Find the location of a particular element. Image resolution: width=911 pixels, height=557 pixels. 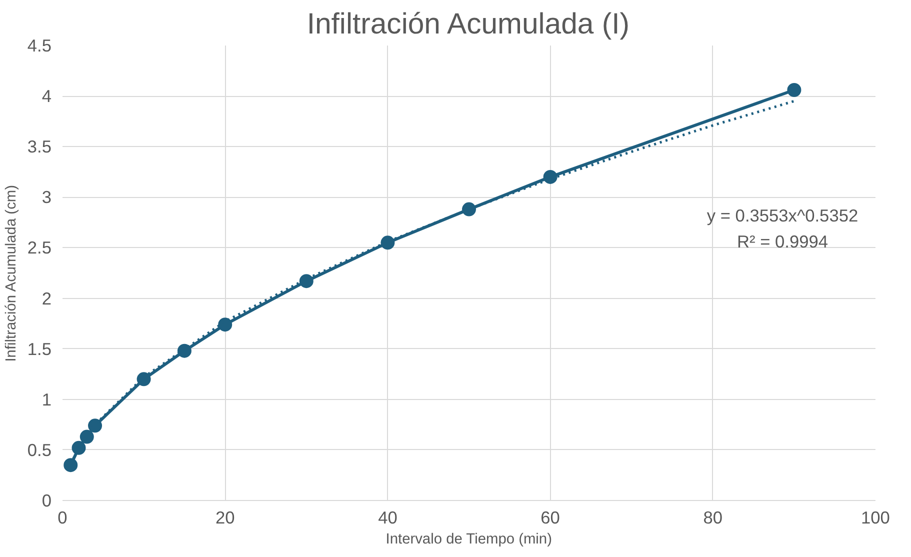

y-tick-label: 2 is located at coordinates (47, 298).